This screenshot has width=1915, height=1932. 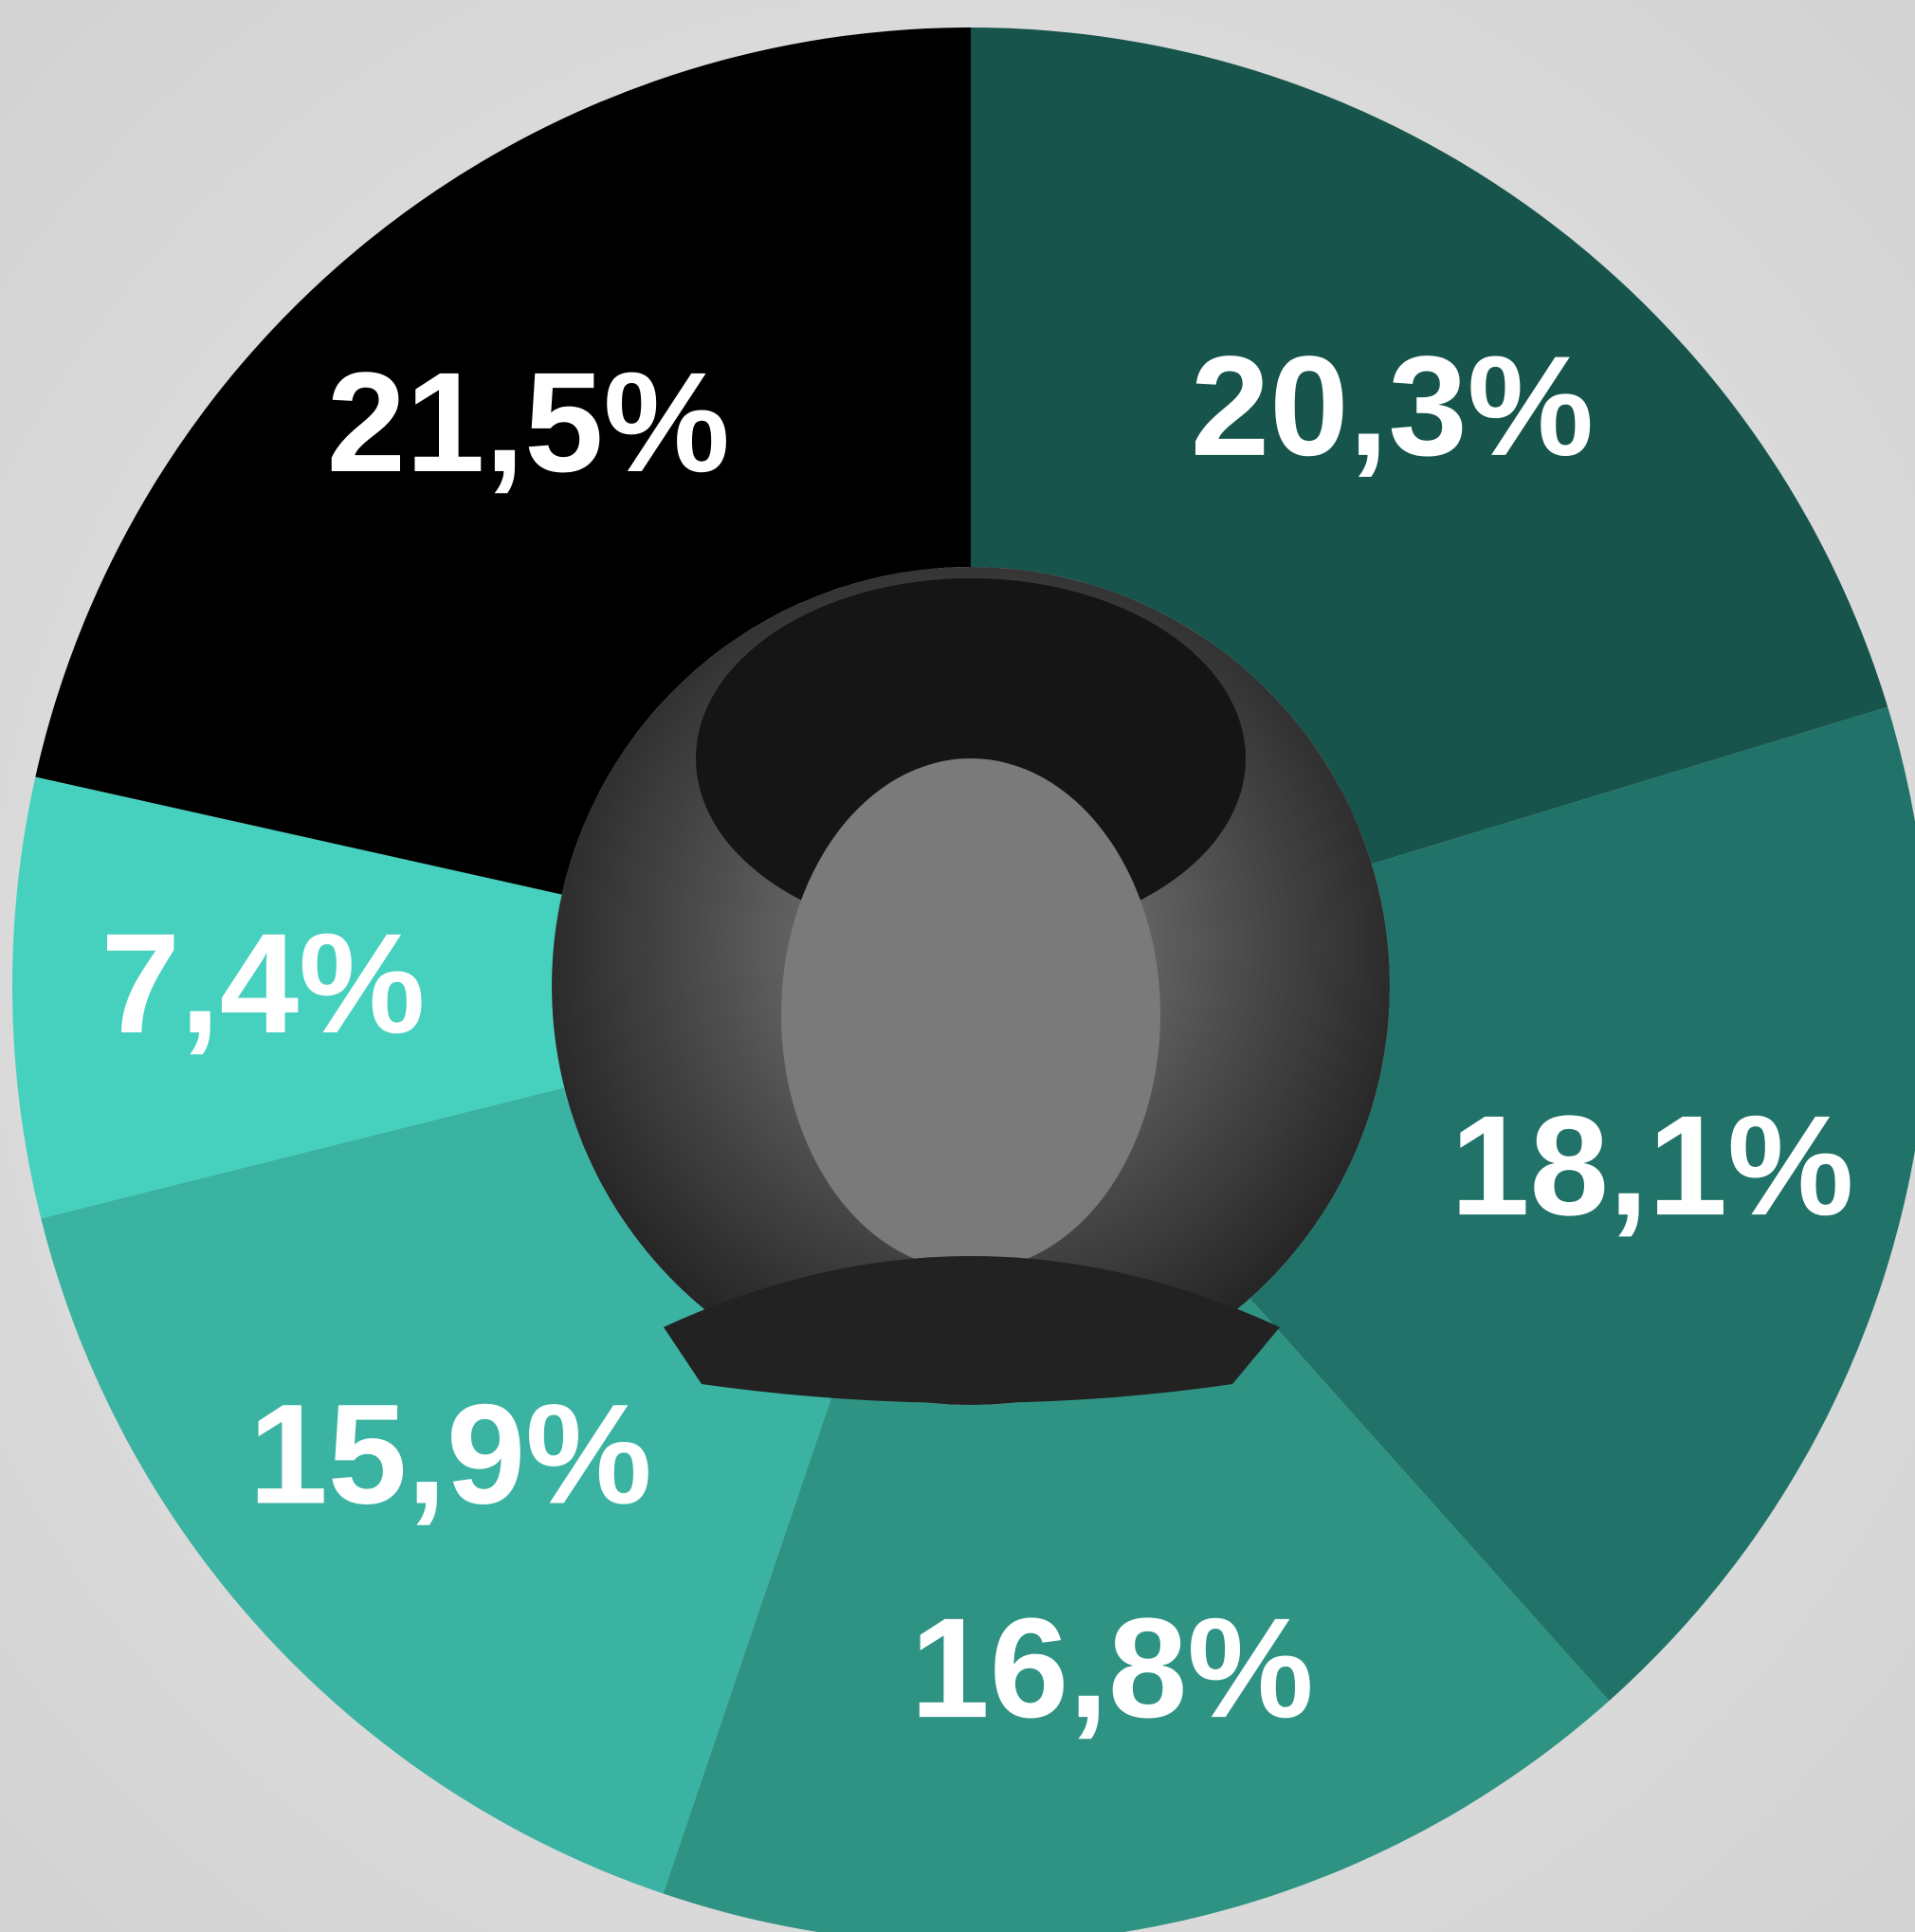 I want to click on value-label: 18,1%, so click(x=1651, y=1165).